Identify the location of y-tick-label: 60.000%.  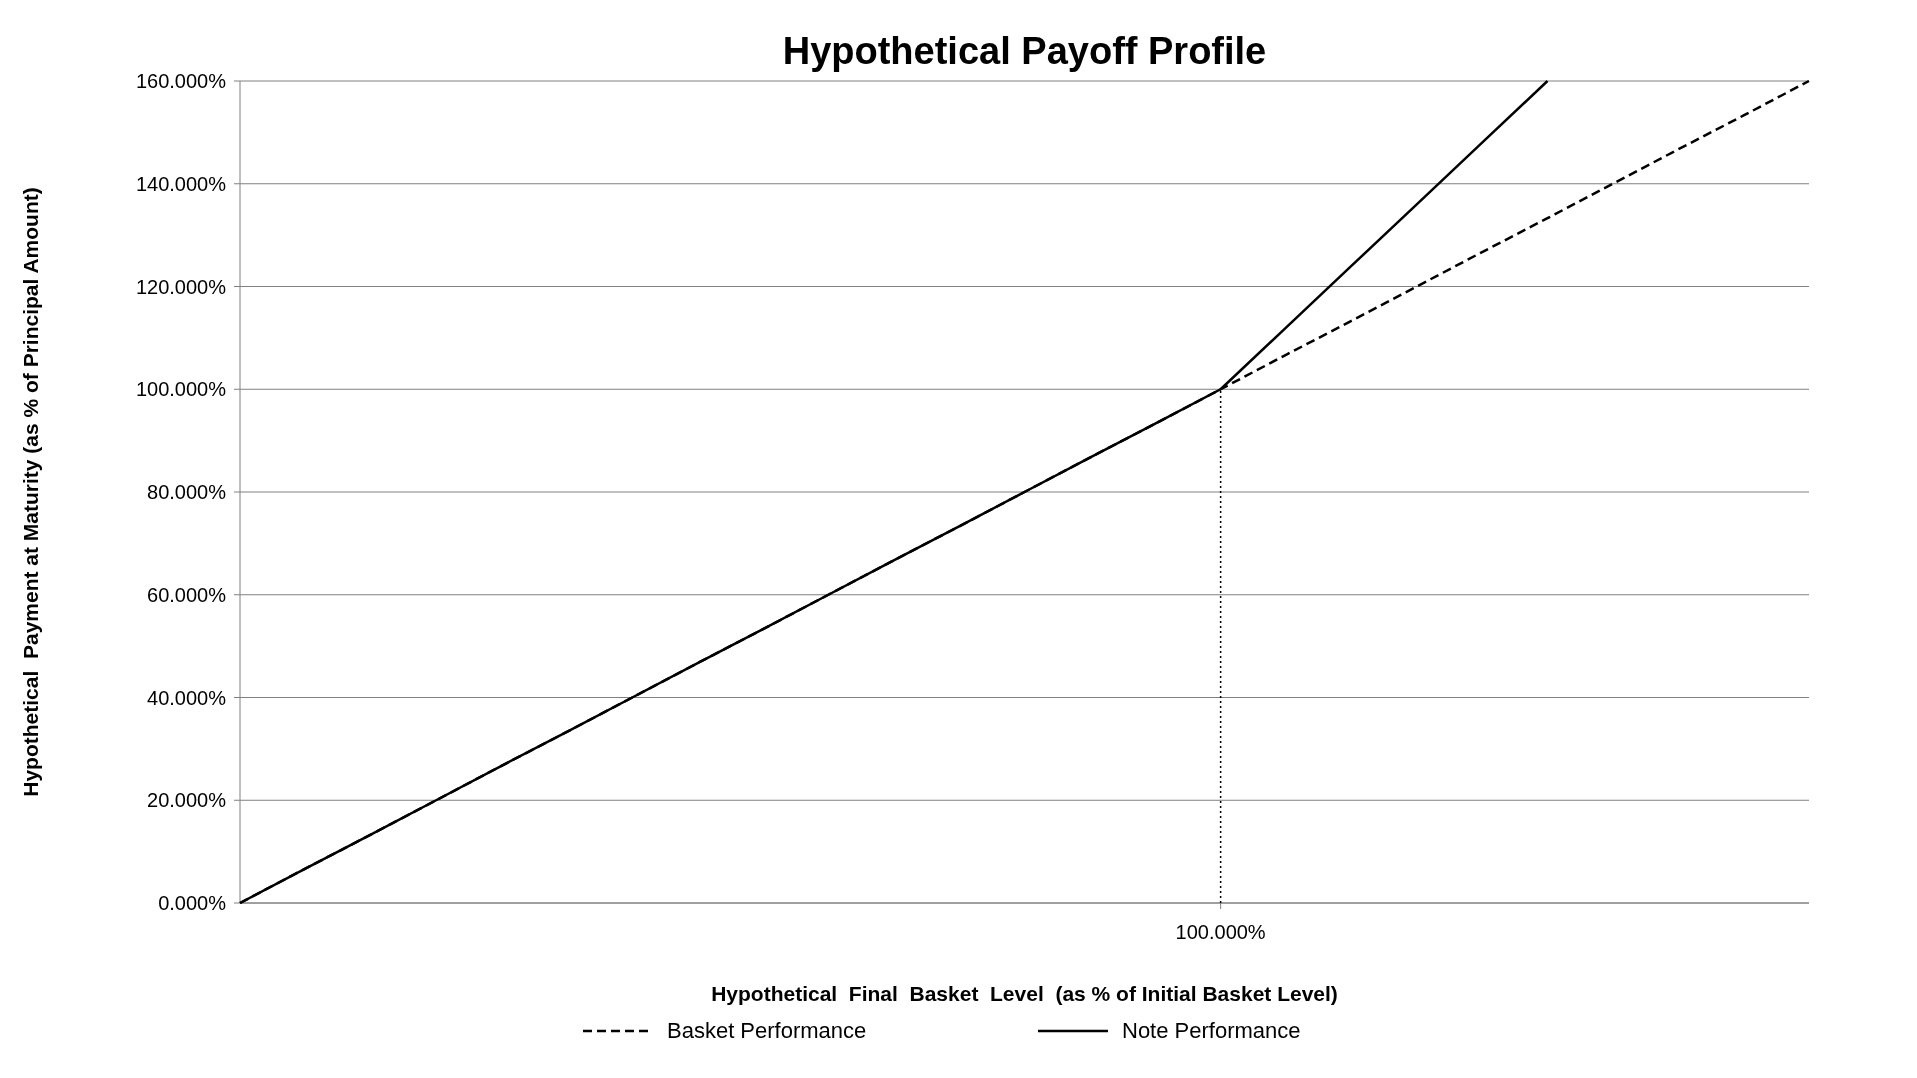
(187, 594).